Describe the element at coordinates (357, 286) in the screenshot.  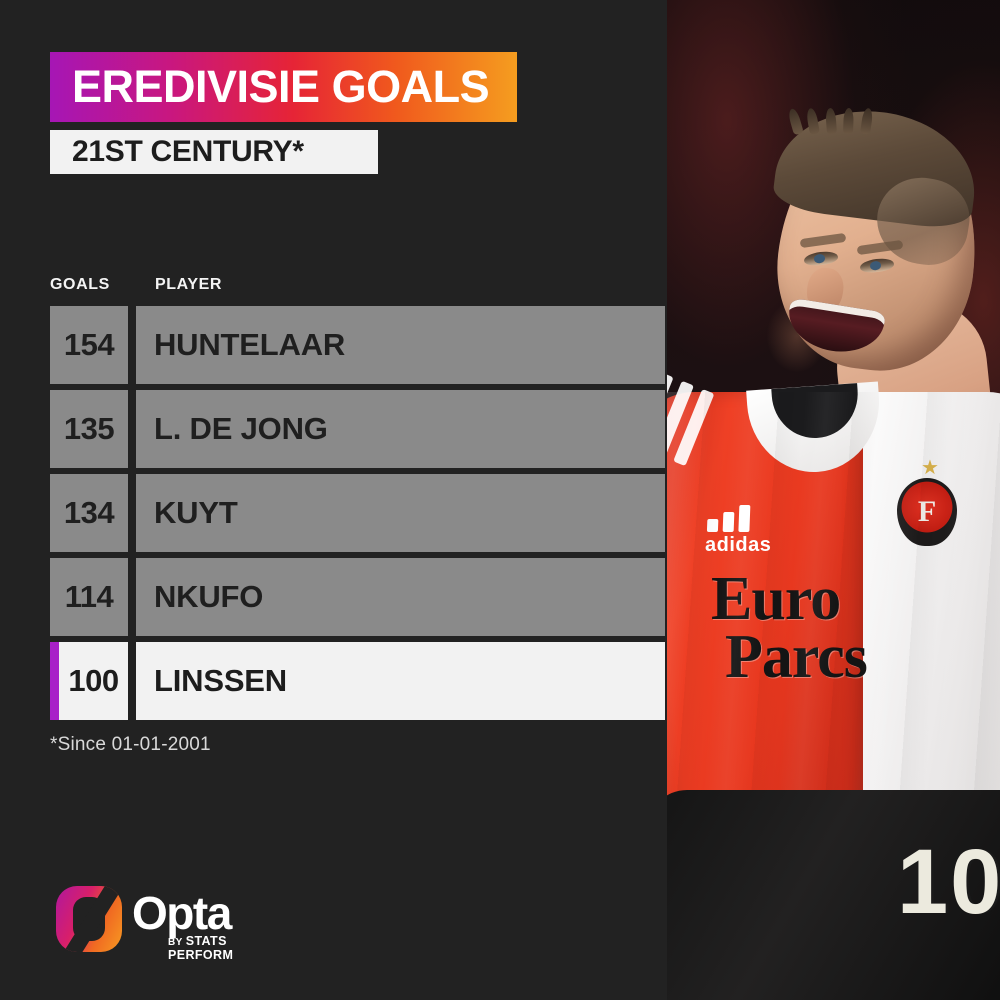
I see `table-column-headers: GOALS PLAYER` at that location.